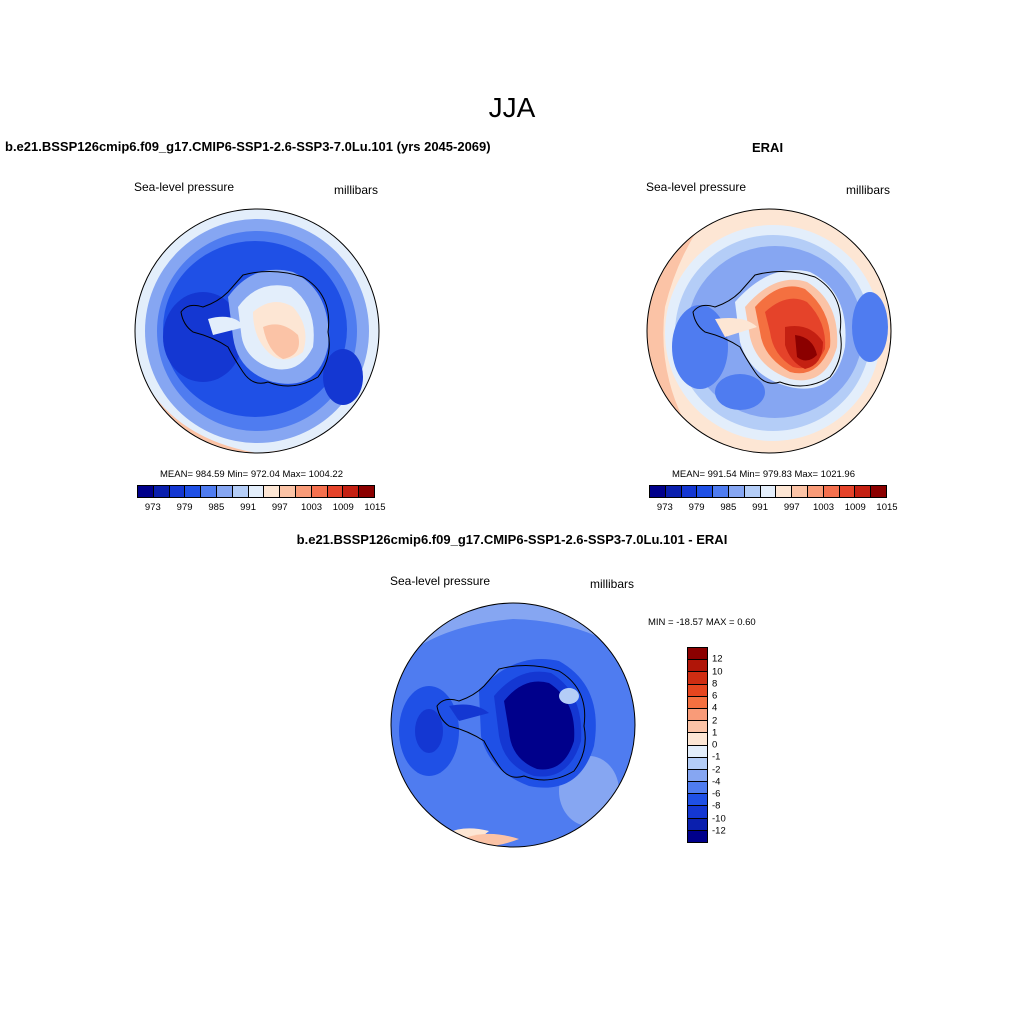  What do you see at coordinates (717, 671) in the screenshot?
I see `colorbar-tick-label: 10` at bounding box center [717, 671].